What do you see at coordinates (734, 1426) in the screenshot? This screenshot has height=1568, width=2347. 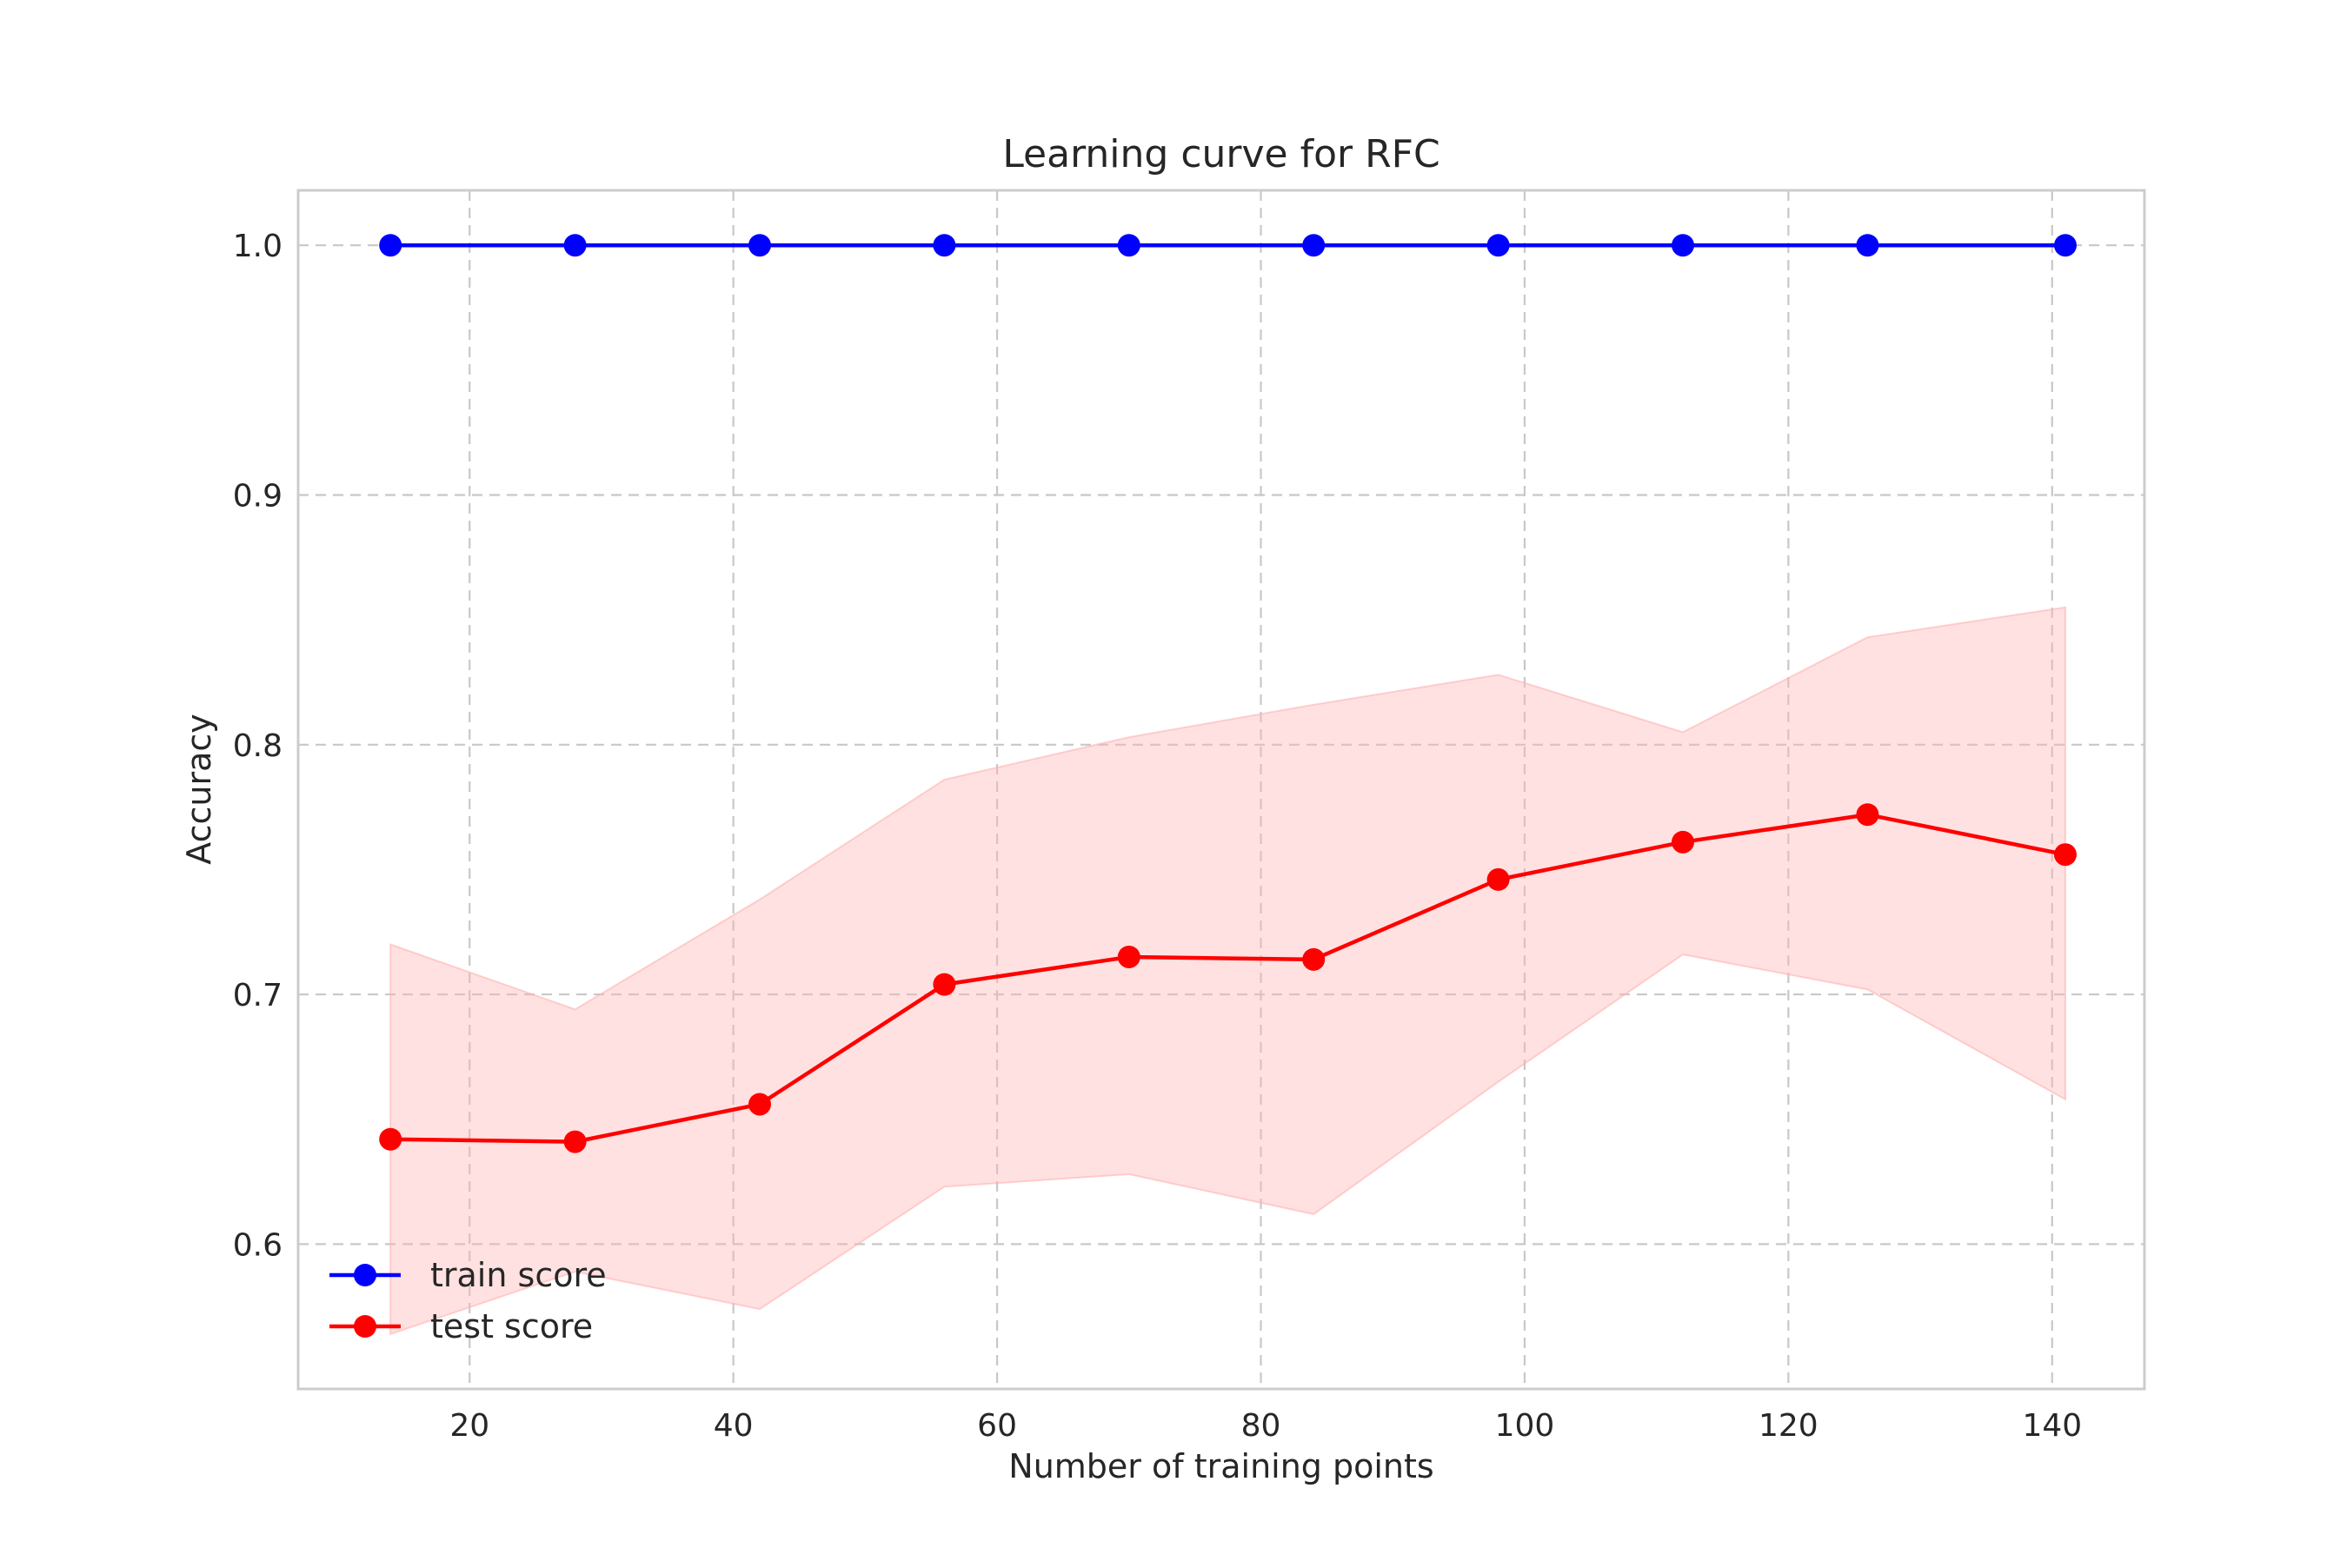 I see `x-tick-label: 40` at bounding box center [734, 1426].